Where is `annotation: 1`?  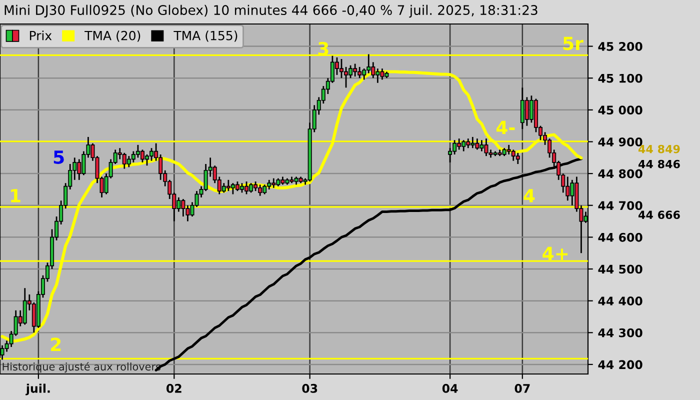 annotation: 1 is located at coordinates (15, 195).